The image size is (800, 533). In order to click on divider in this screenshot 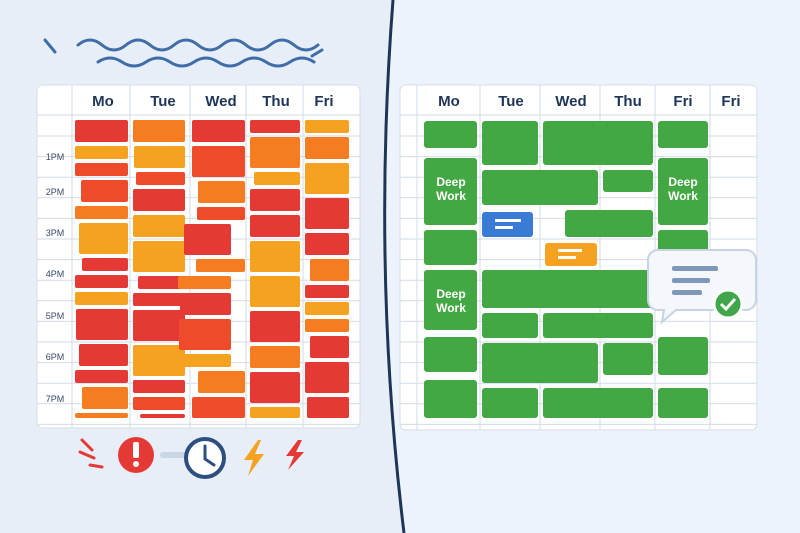, I will do `click(394, 266)`.